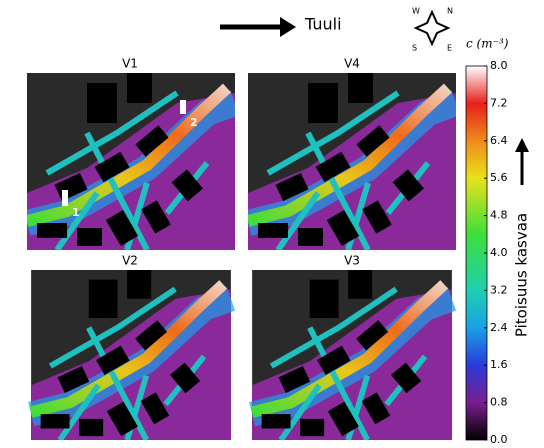  I want to click on panel-label: V2, so click(130, 261).